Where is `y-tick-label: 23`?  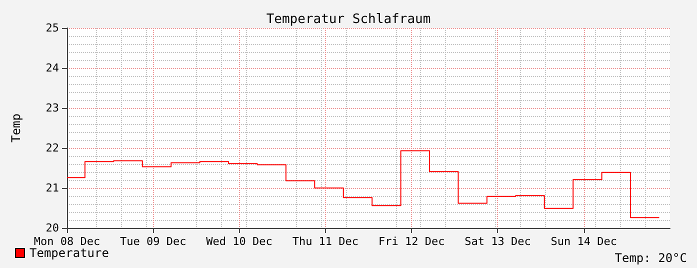 y-tick-label: 23 is located at coordinates (52, 108).